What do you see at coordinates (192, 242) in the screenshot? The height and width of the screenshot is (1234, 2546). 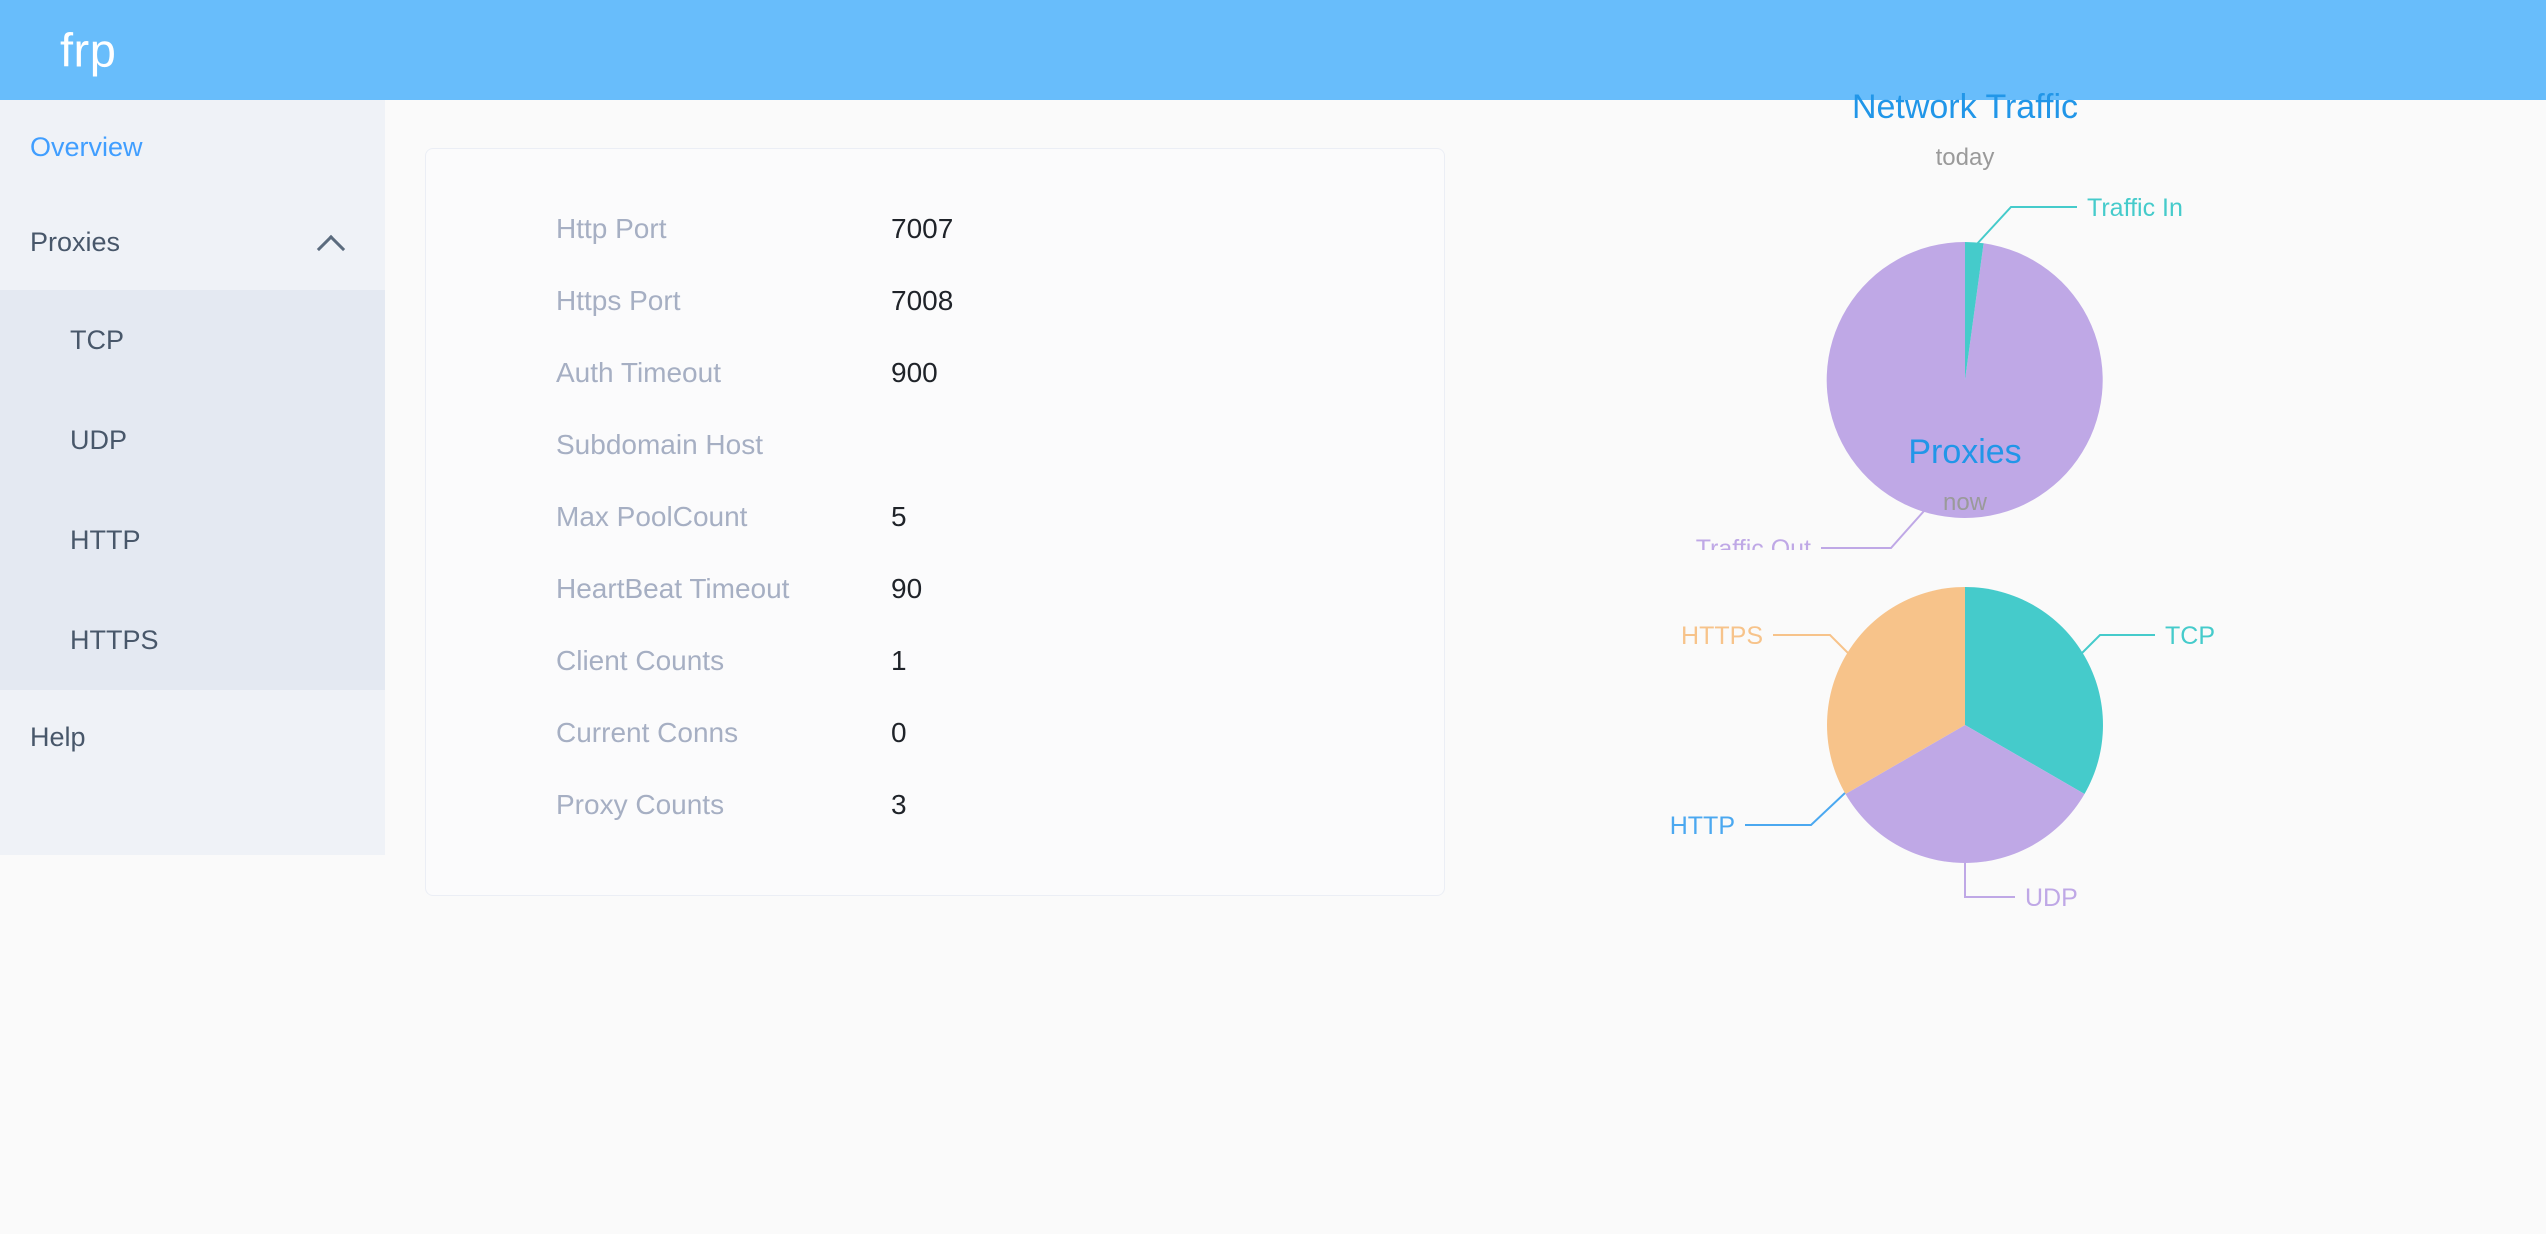 I see `sidebar-item-proxies: Proxies` at bounding box center [192, 242].